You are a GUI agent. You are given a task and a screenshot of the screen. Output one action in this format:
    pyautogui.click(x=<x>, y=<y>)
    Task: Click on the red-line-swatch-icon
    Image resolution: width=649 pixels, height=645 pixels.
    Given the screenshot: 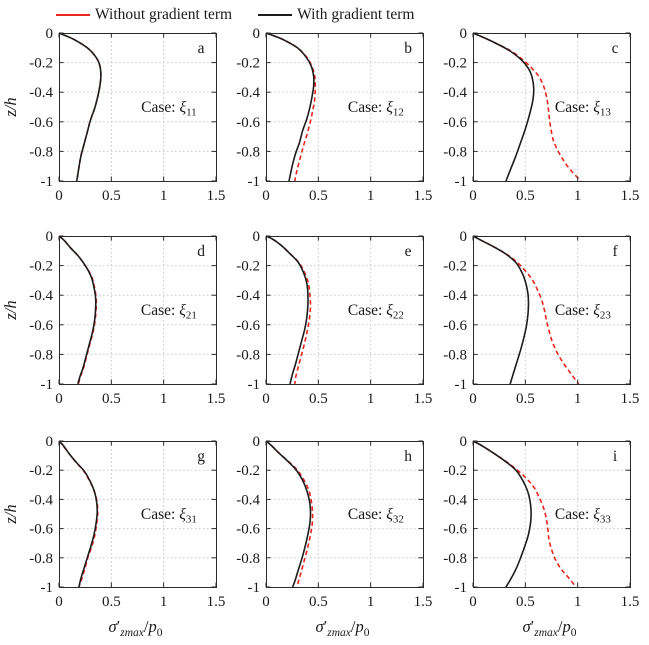 What is the action you would take?
    pyautogui.click(x=73, y=15)
    